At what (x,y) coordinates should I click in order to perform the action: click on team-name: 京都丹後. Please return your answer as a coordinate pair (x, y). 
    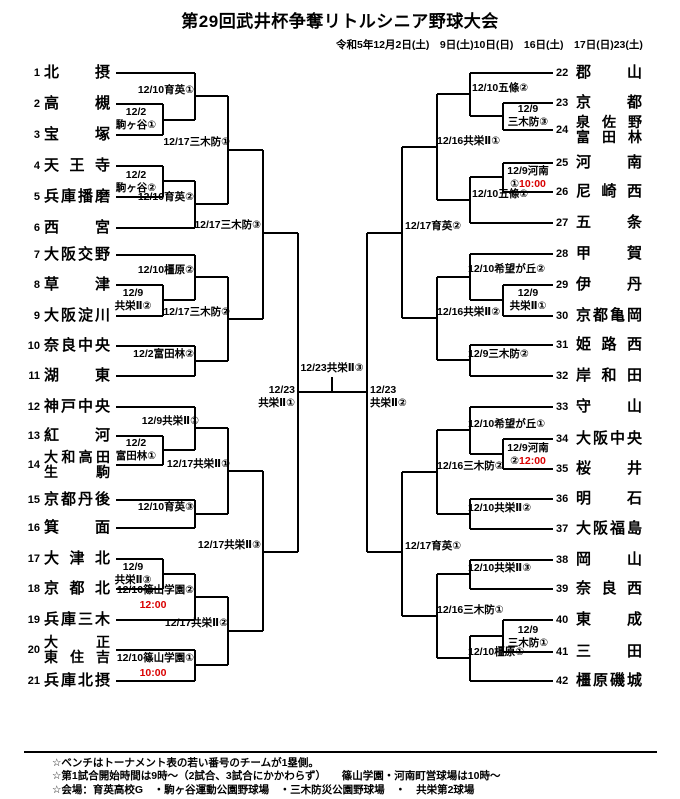
    Looking at the image, I should click on (77, 499).